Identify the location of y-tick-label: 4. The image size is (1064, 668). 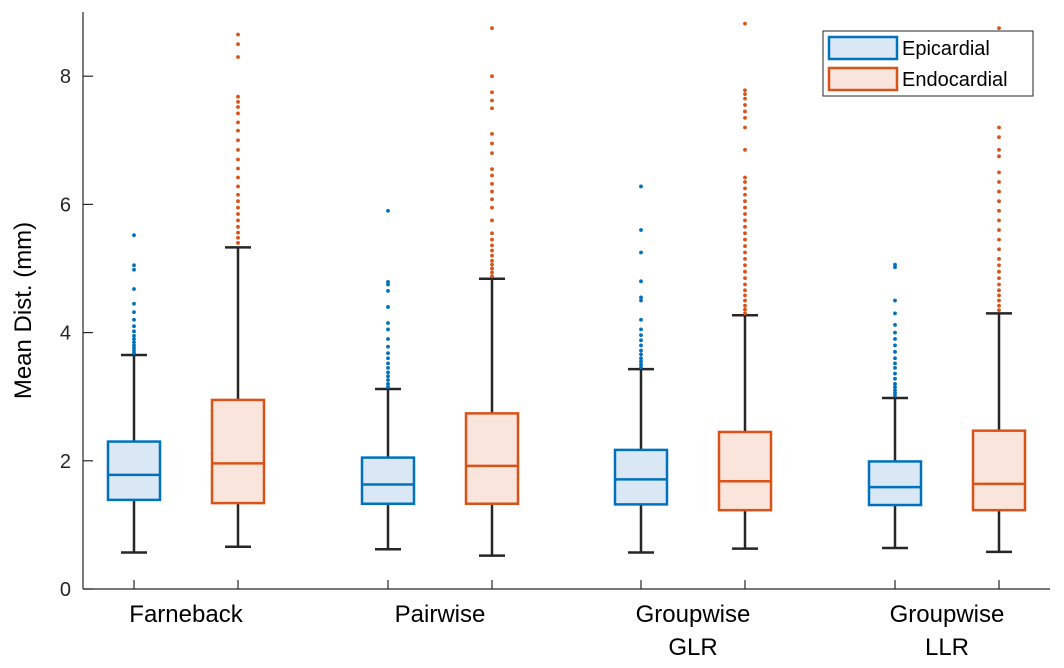
(65, 334).